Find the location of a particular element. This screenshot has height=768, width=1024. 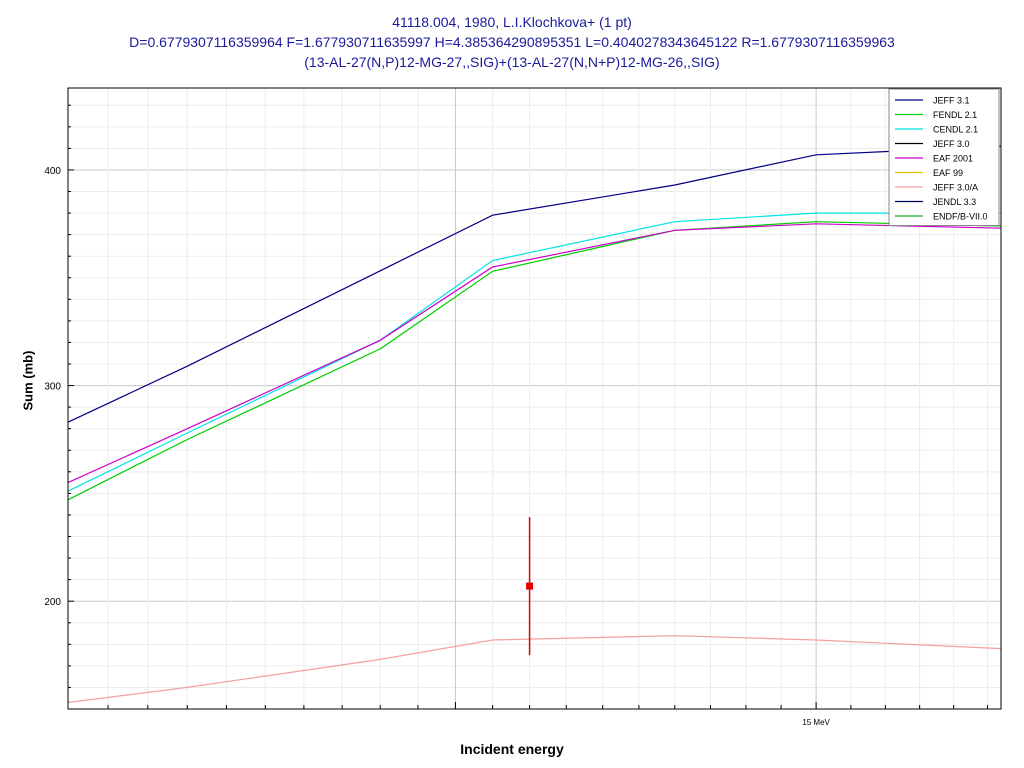

legend-label: EAF 99 is located at coordinates (948, 173).